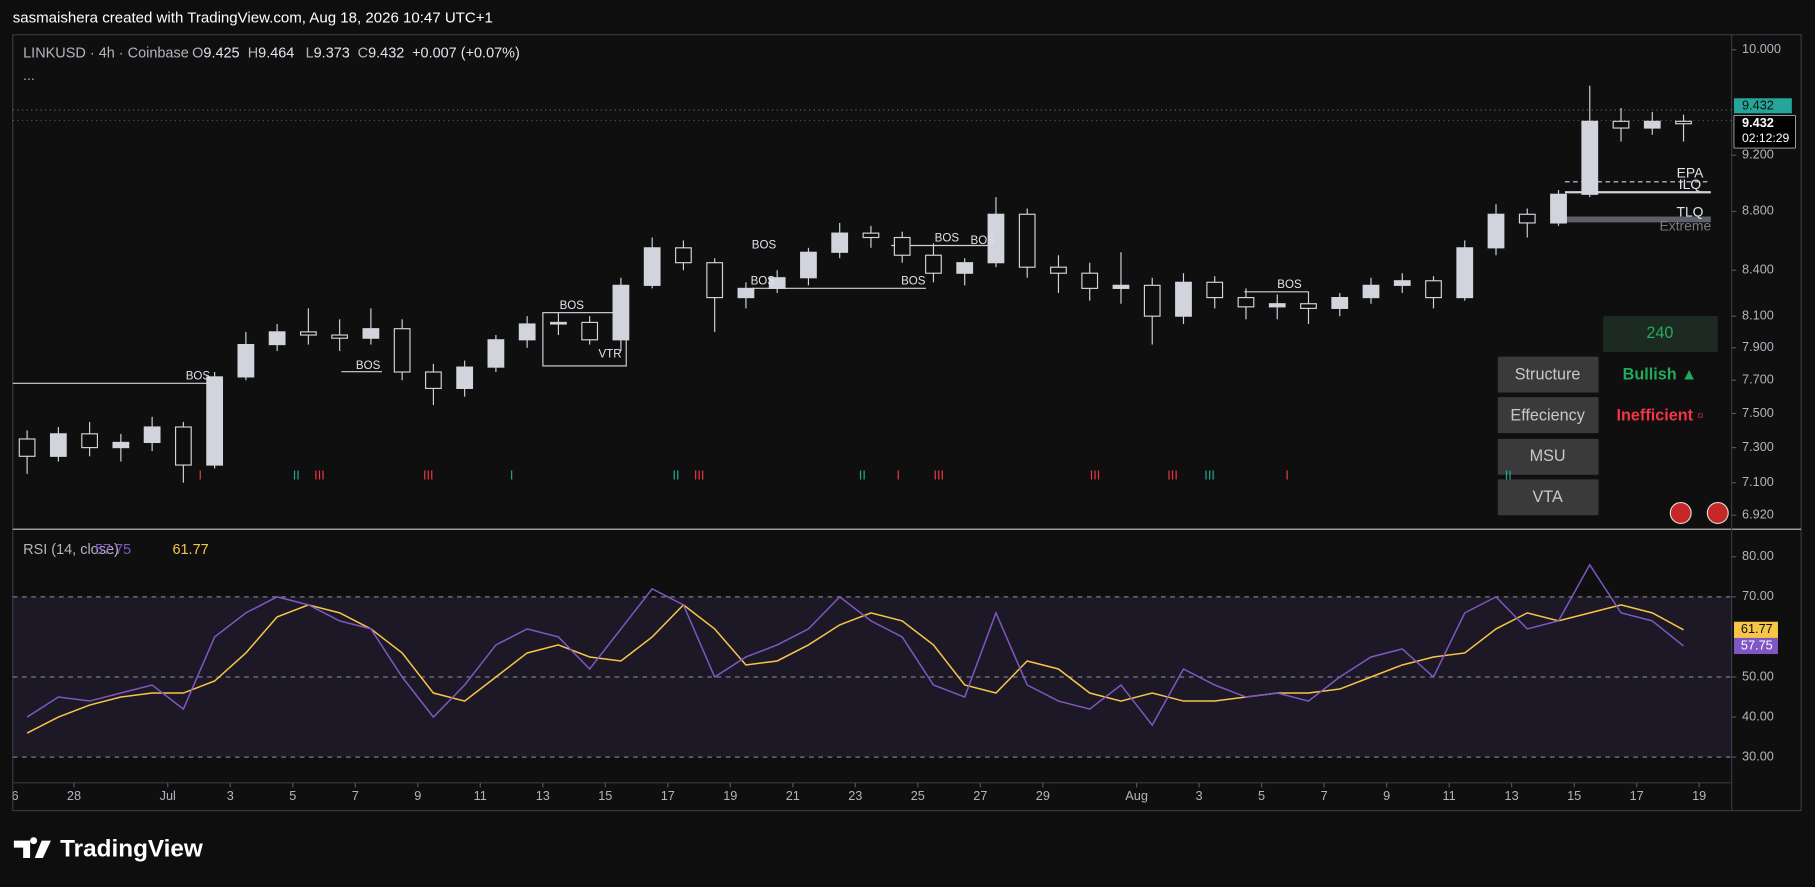 This screenshot has height=887, width=1815. Describe the element at coordinates (1547, 415) in the screenshot. I see `panel-label: Effeciency` at that location.